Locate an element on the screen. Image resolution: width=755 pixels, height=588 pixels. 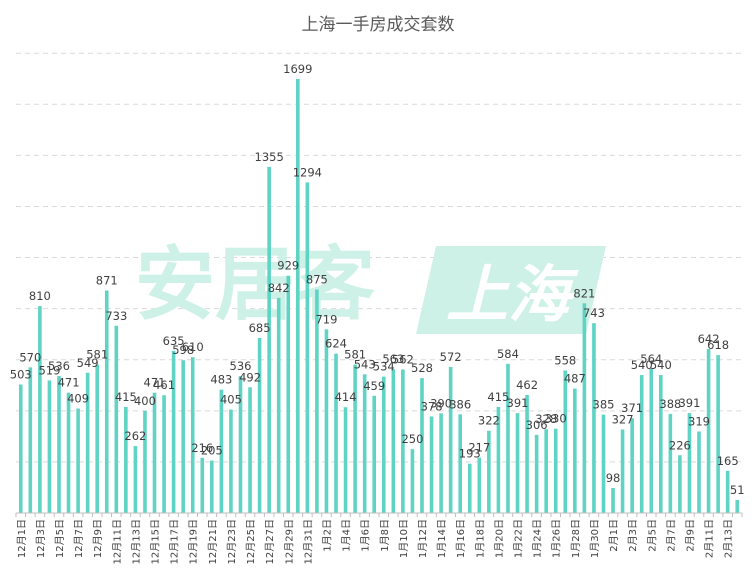
bar-1月14日 is located at coordinates (441, 463).